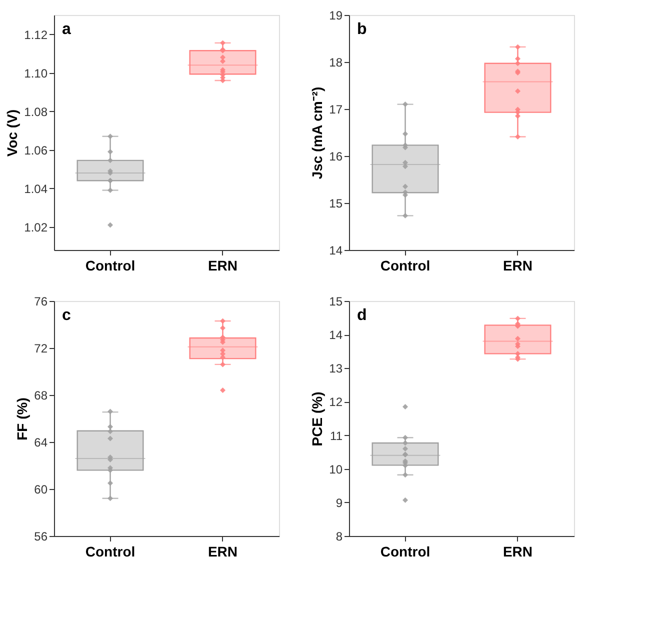  What do you see at coordinates (36, 227) in the screenshot?
I see `y-tick-label: 1.02` at bounding box center [36, 227].